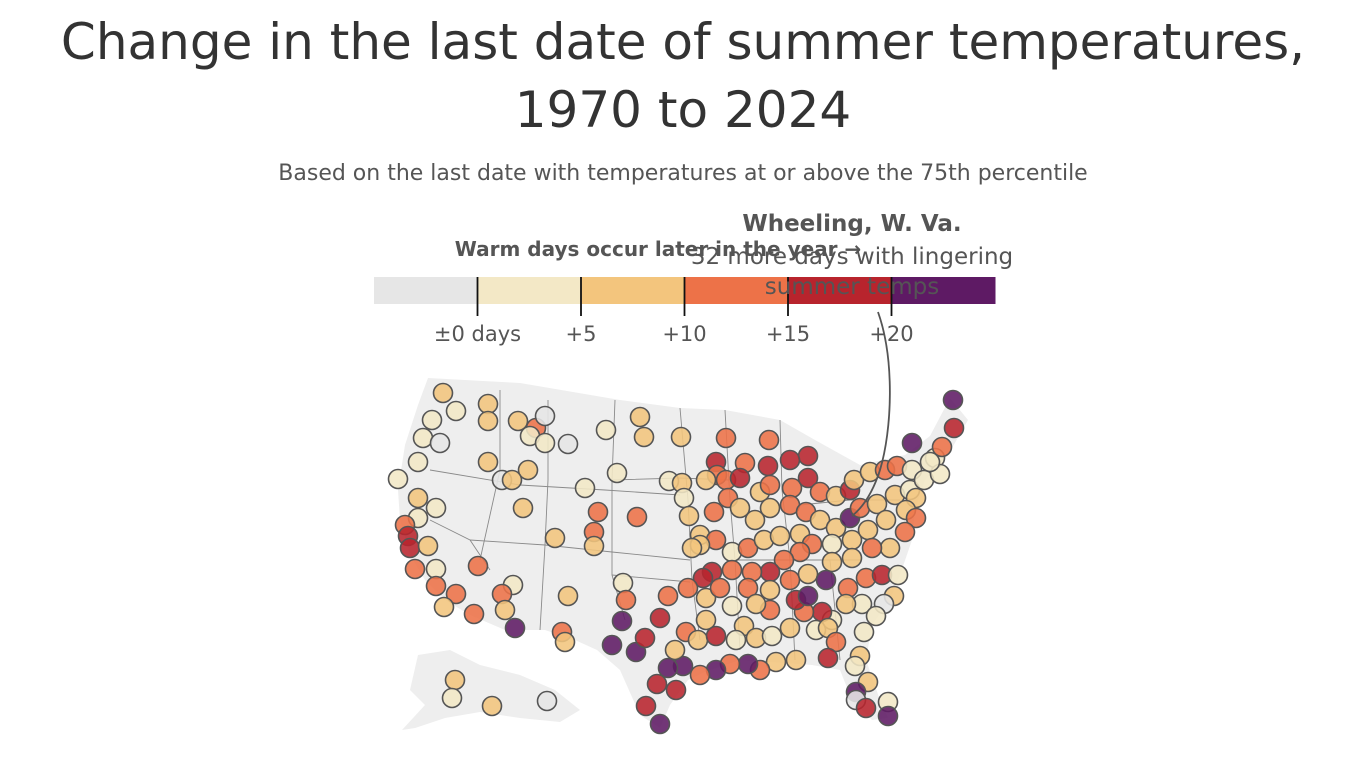  Describe the element at coordinates (852, 257) in the screenshot. I see `annotation-line-1: 32 more days with lingering` at that location.